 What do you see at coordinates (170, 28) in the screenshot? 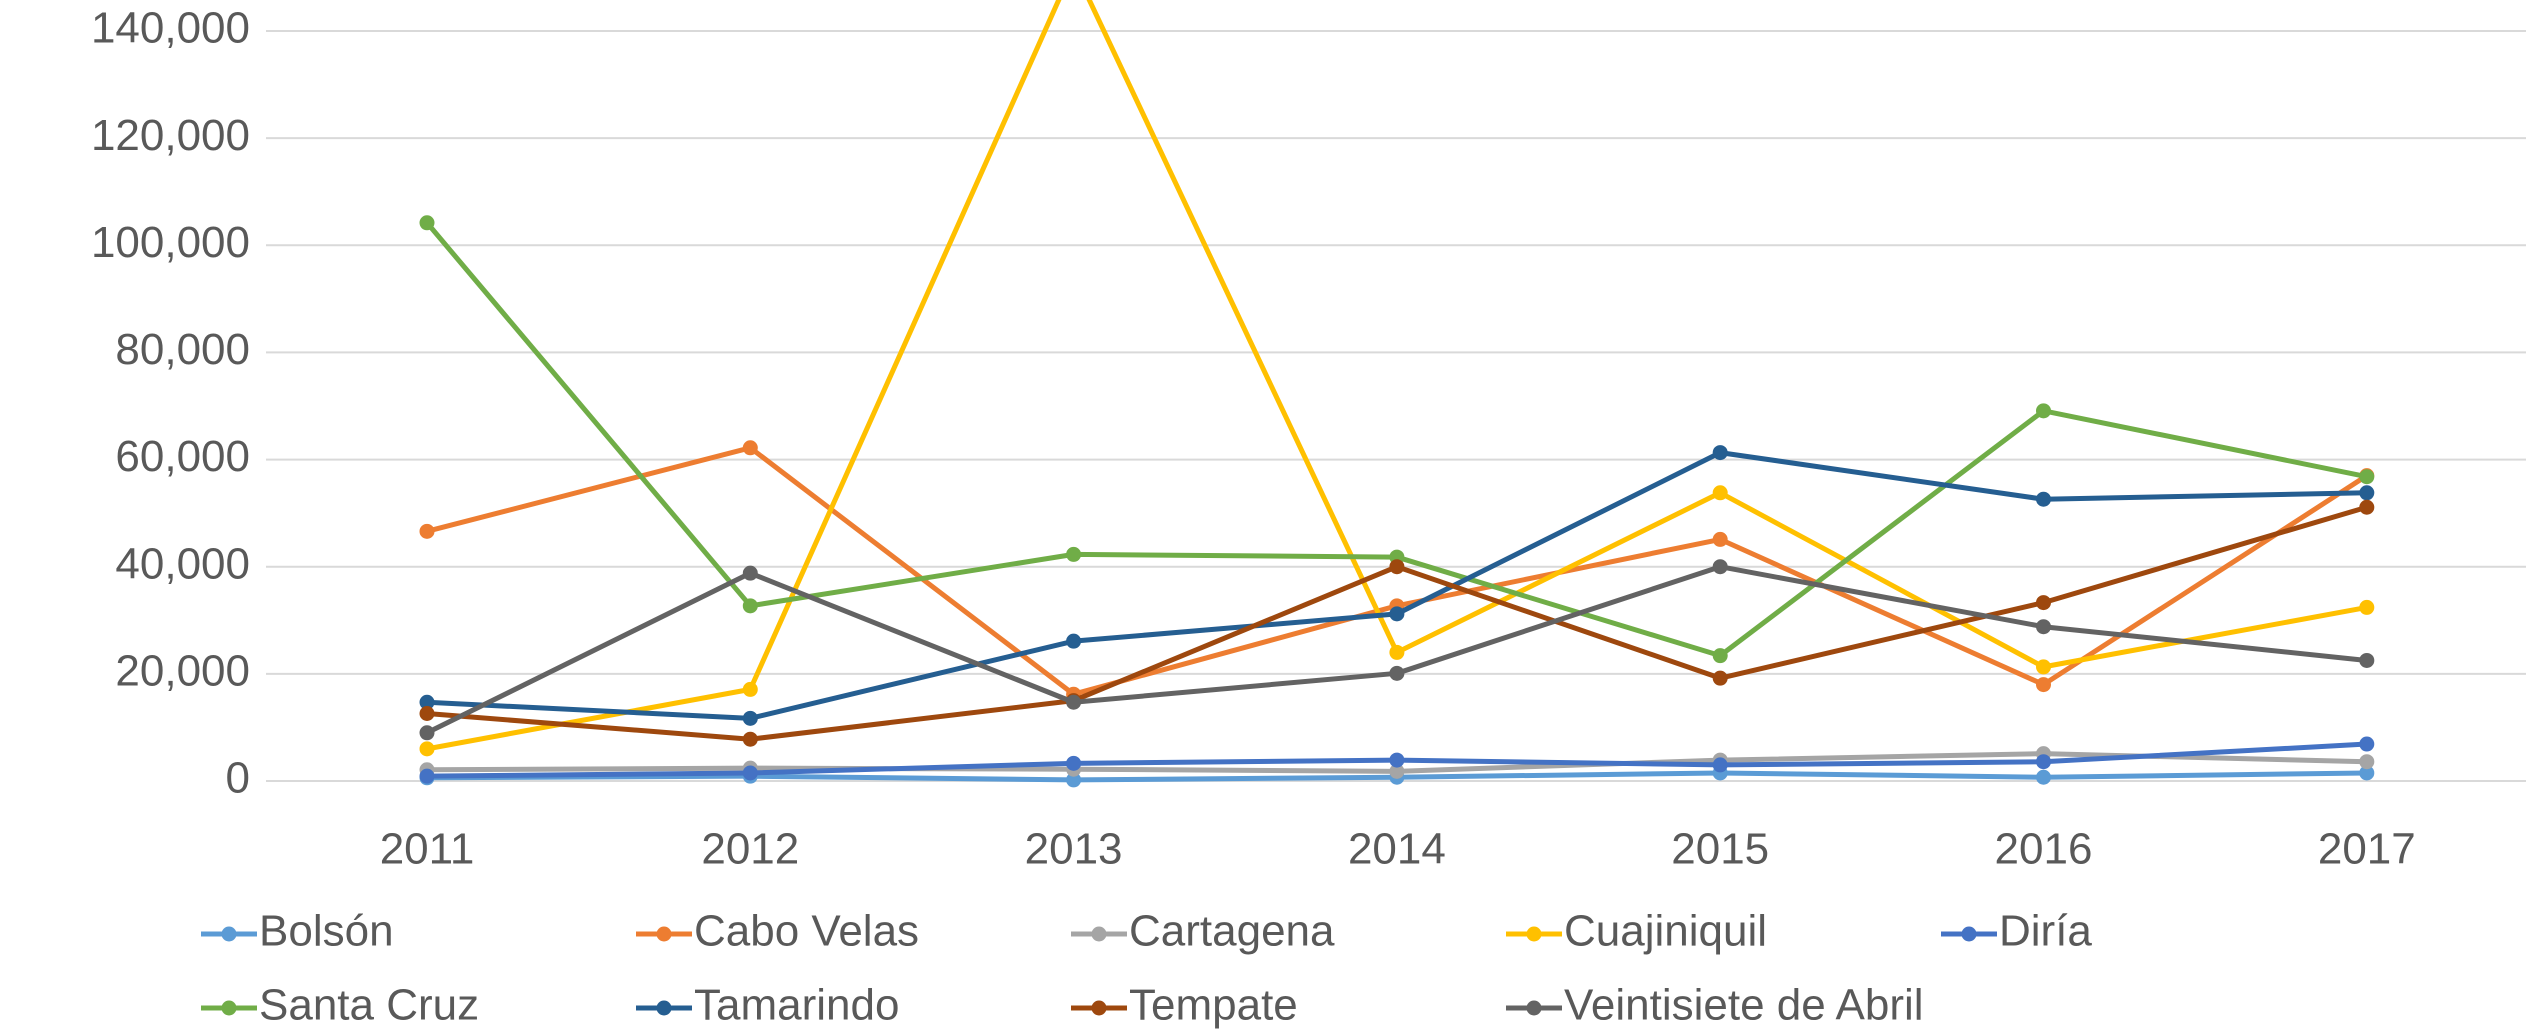
I see `y-tick-label: 140,000` at bounding box center [170, 28].